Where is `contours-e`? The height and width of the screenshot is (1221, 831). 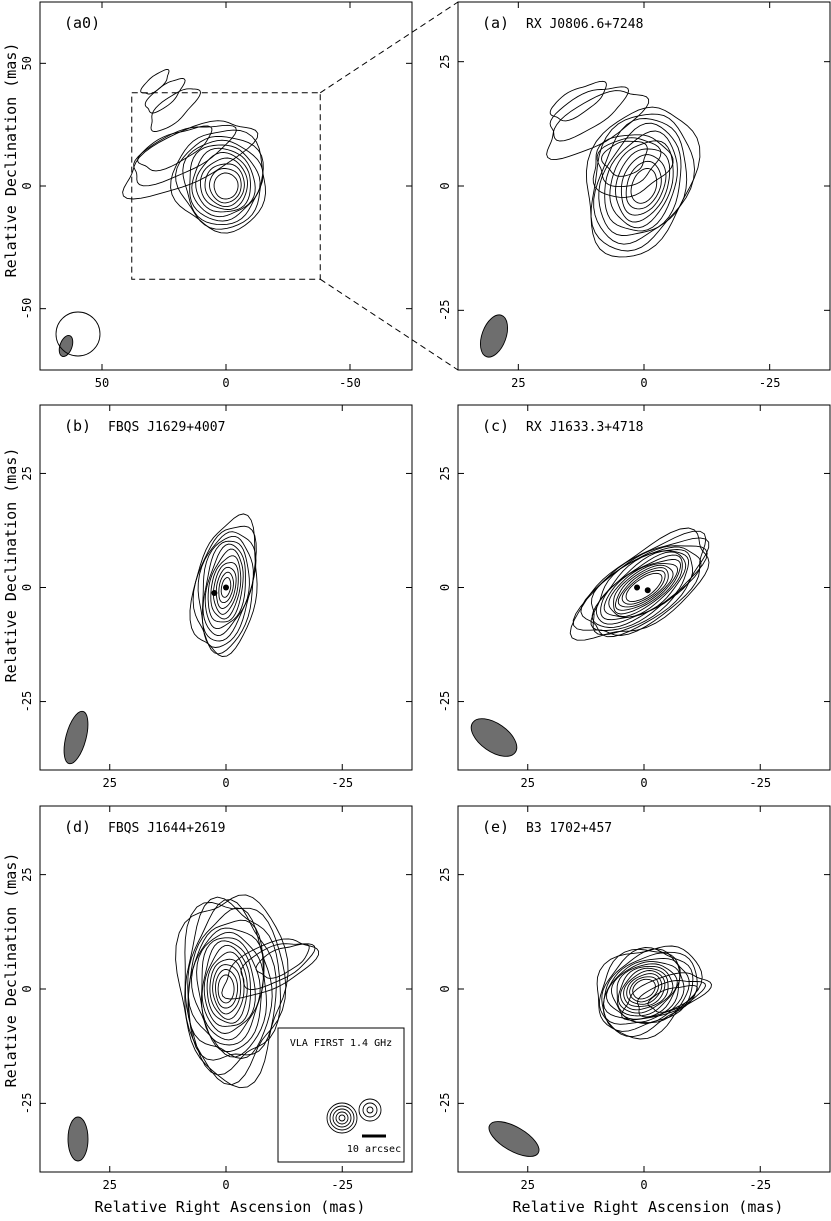
contours-e is located at coordinates (654, 992).